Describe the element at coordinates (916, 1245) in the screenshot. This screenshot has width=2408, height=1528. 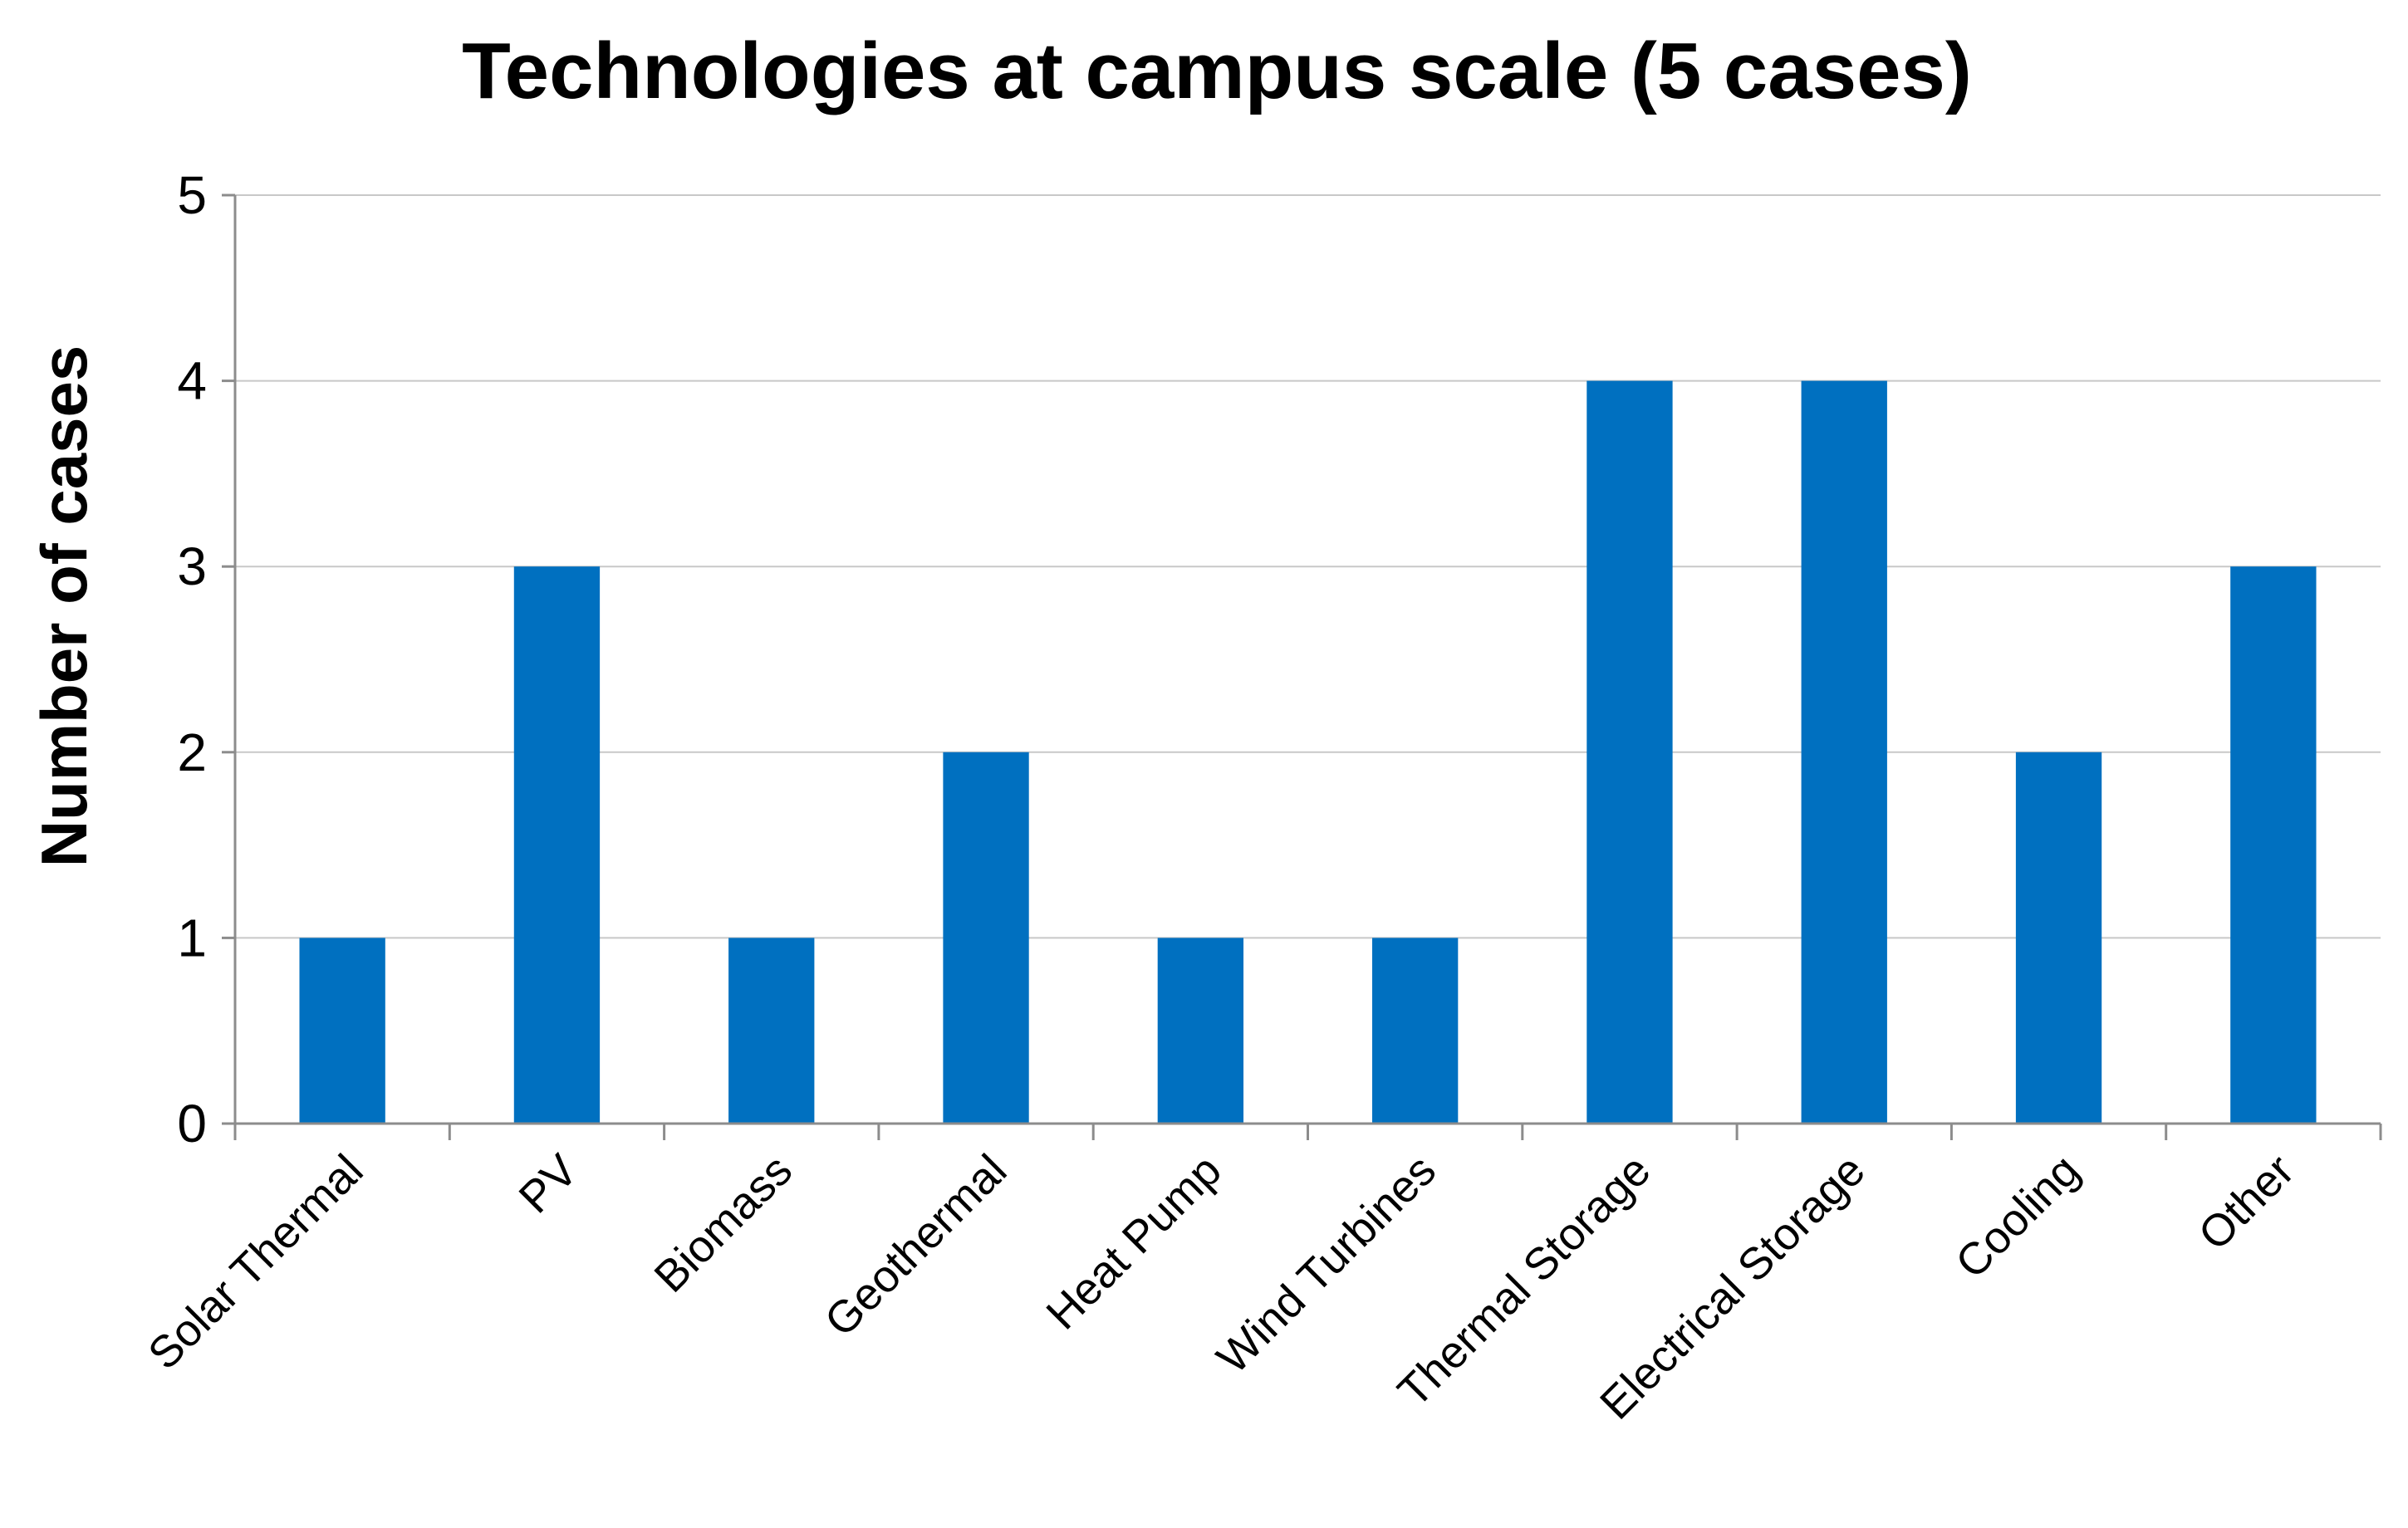
I see `x-tick-label: Geothermal` at that location.